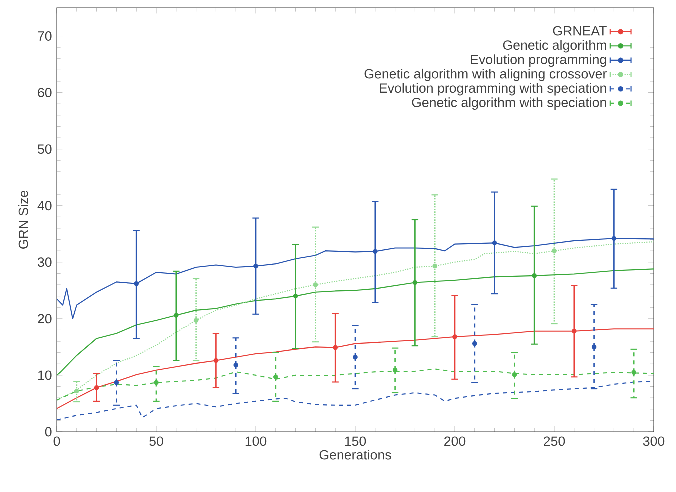 The width and height of the screenshot is (676, 492). What do you see at coordinates (57, 441) in the screenshot?
I see `x-tick-label: 0` at bounding box center [57, 441].